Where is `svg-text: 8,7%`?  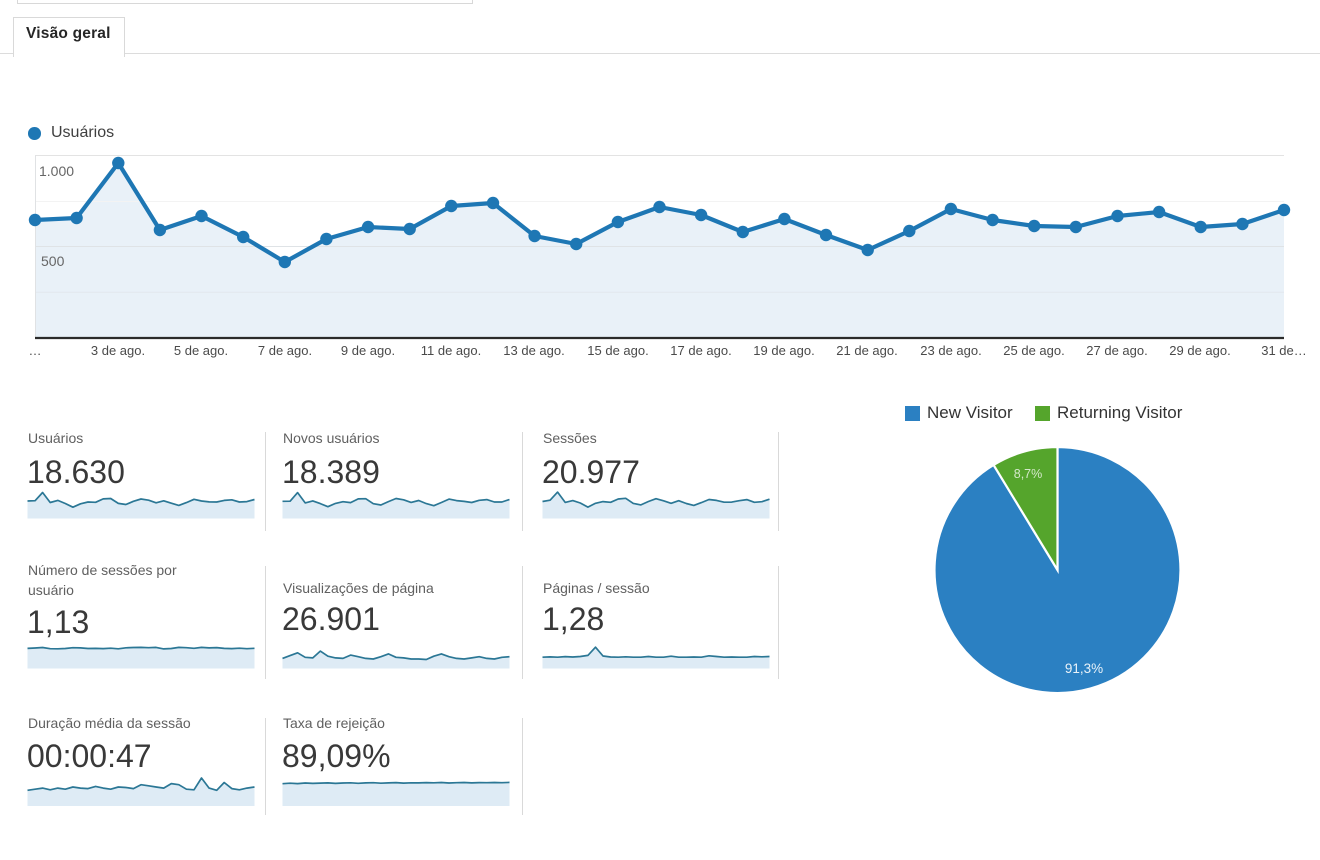 svg-text: 8,7% is located at coordinates (1028, 474).